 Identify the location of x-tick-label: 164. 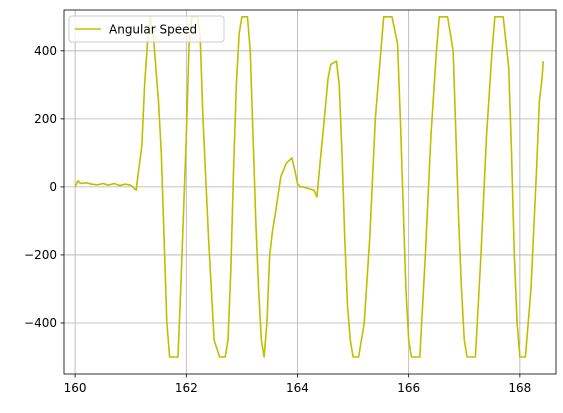
(297, 388).